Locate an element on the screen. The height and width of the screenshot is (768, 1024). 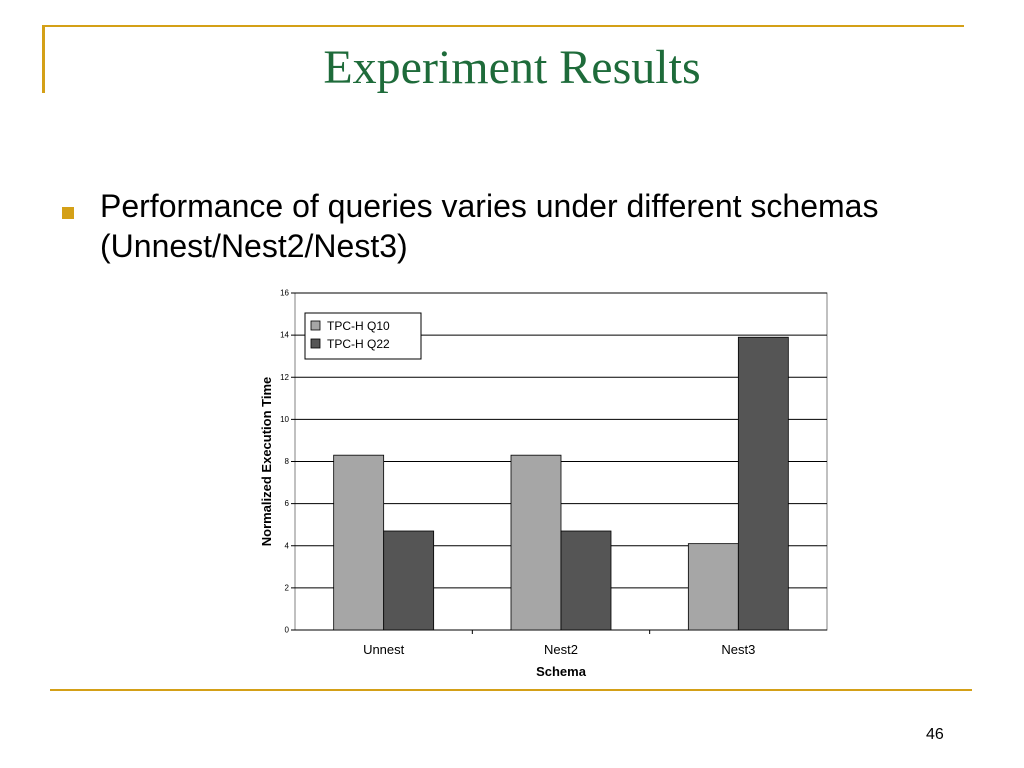
slide-title: Experiment Results is located at coordinates (512, 67).